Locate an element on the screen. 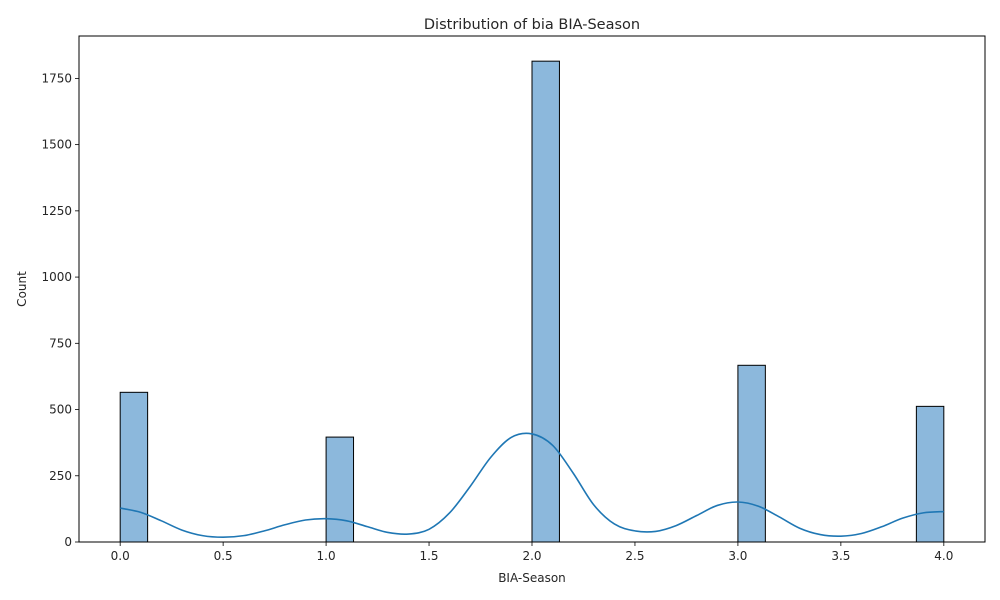  y-tick-label: 1750 is located at coordinates (56, 78).